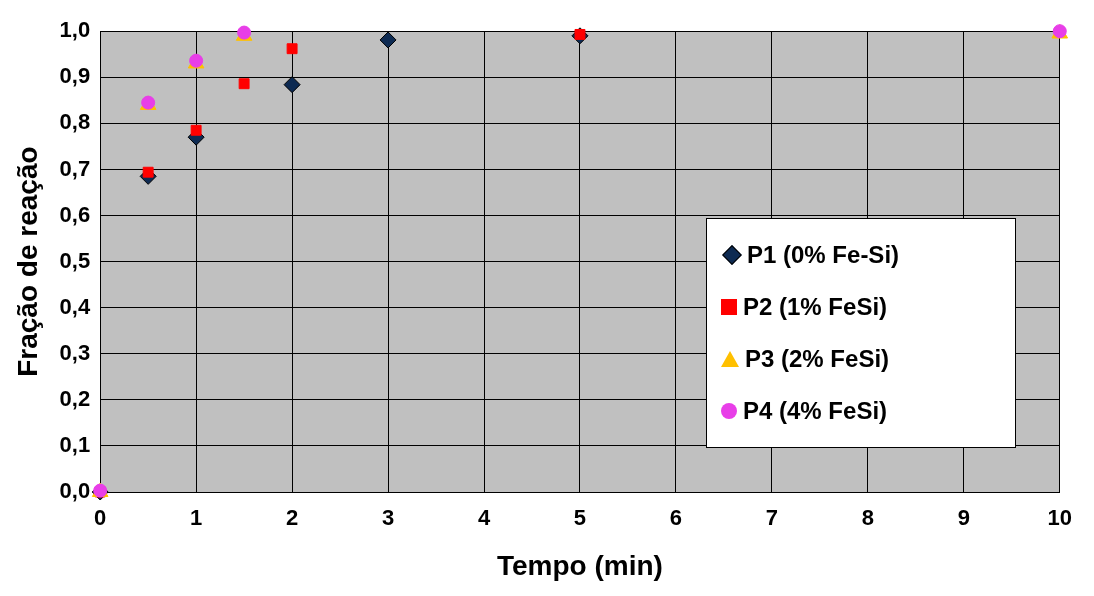  I want to click on legend-label: P3 (2% FeSi), so click(817, 359).